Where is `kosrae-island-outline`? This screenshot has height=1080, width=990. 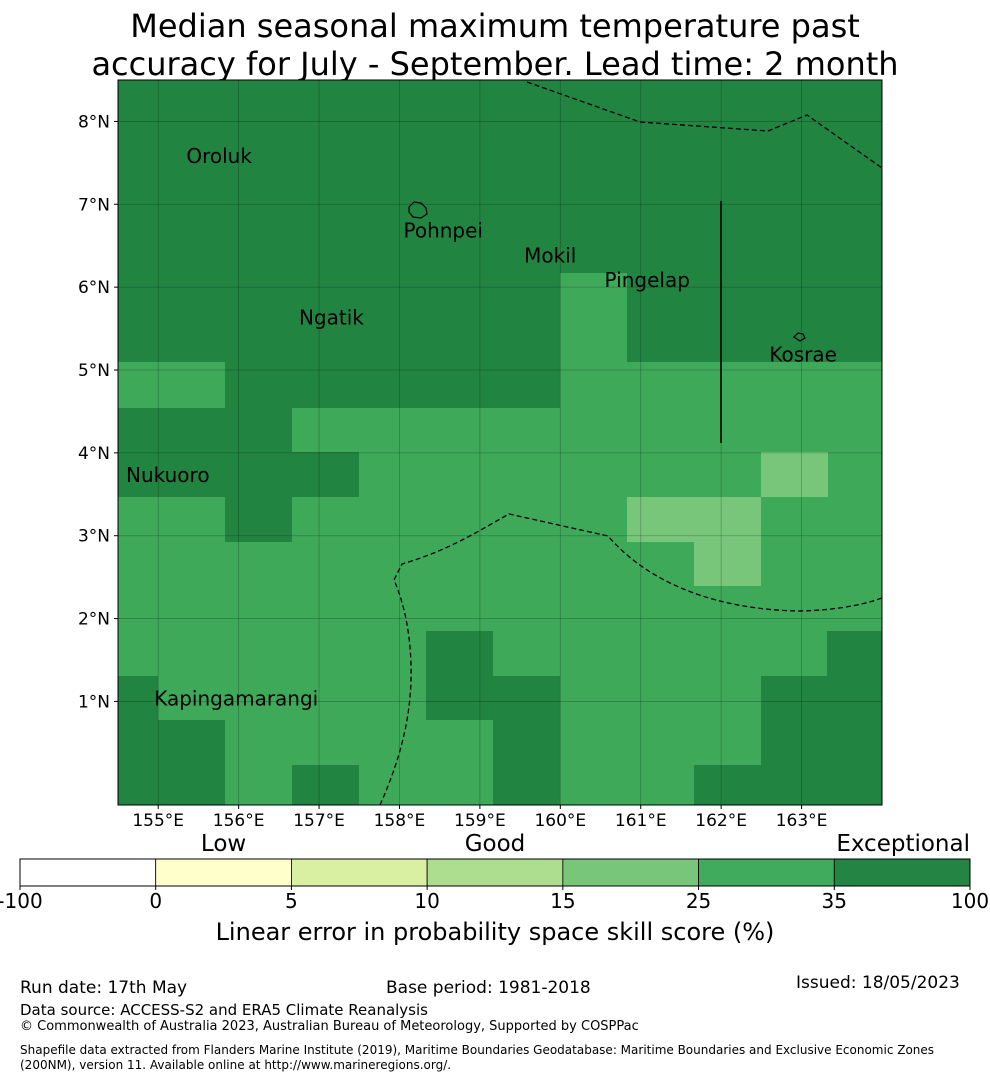
kosrae-island-outline is located at coordinates (799, 337).